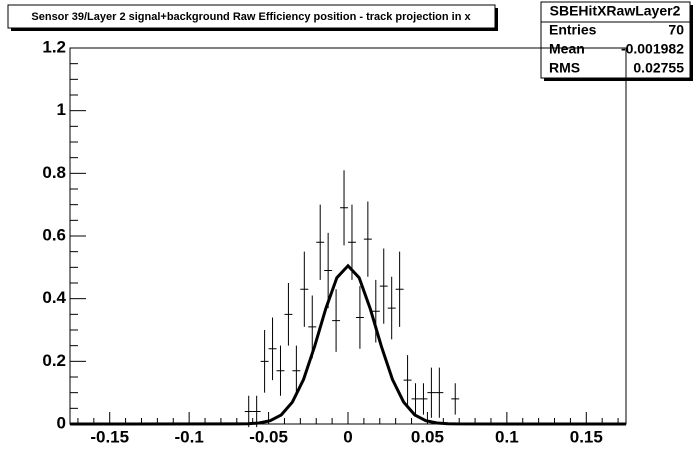 The height and width of the screenshot is (472, 696). Describe the element at coordinates (615, 40) in the screenshot. I see `stats-box` at that location.